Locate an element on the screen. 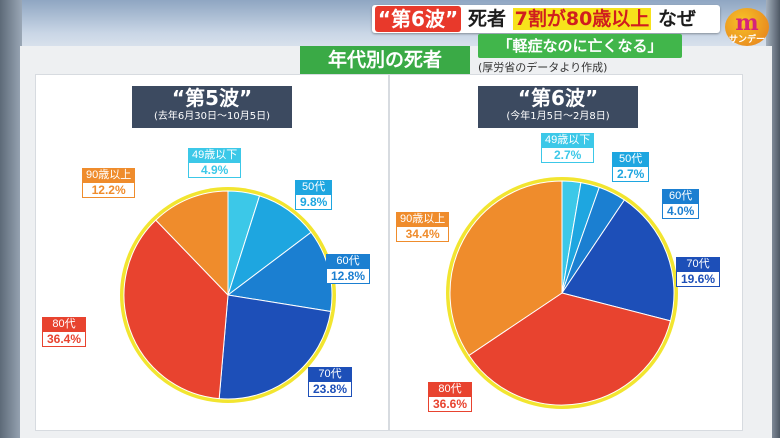  headline-highlight: 7割が80歳以上 is located at coordinates (582, 19).